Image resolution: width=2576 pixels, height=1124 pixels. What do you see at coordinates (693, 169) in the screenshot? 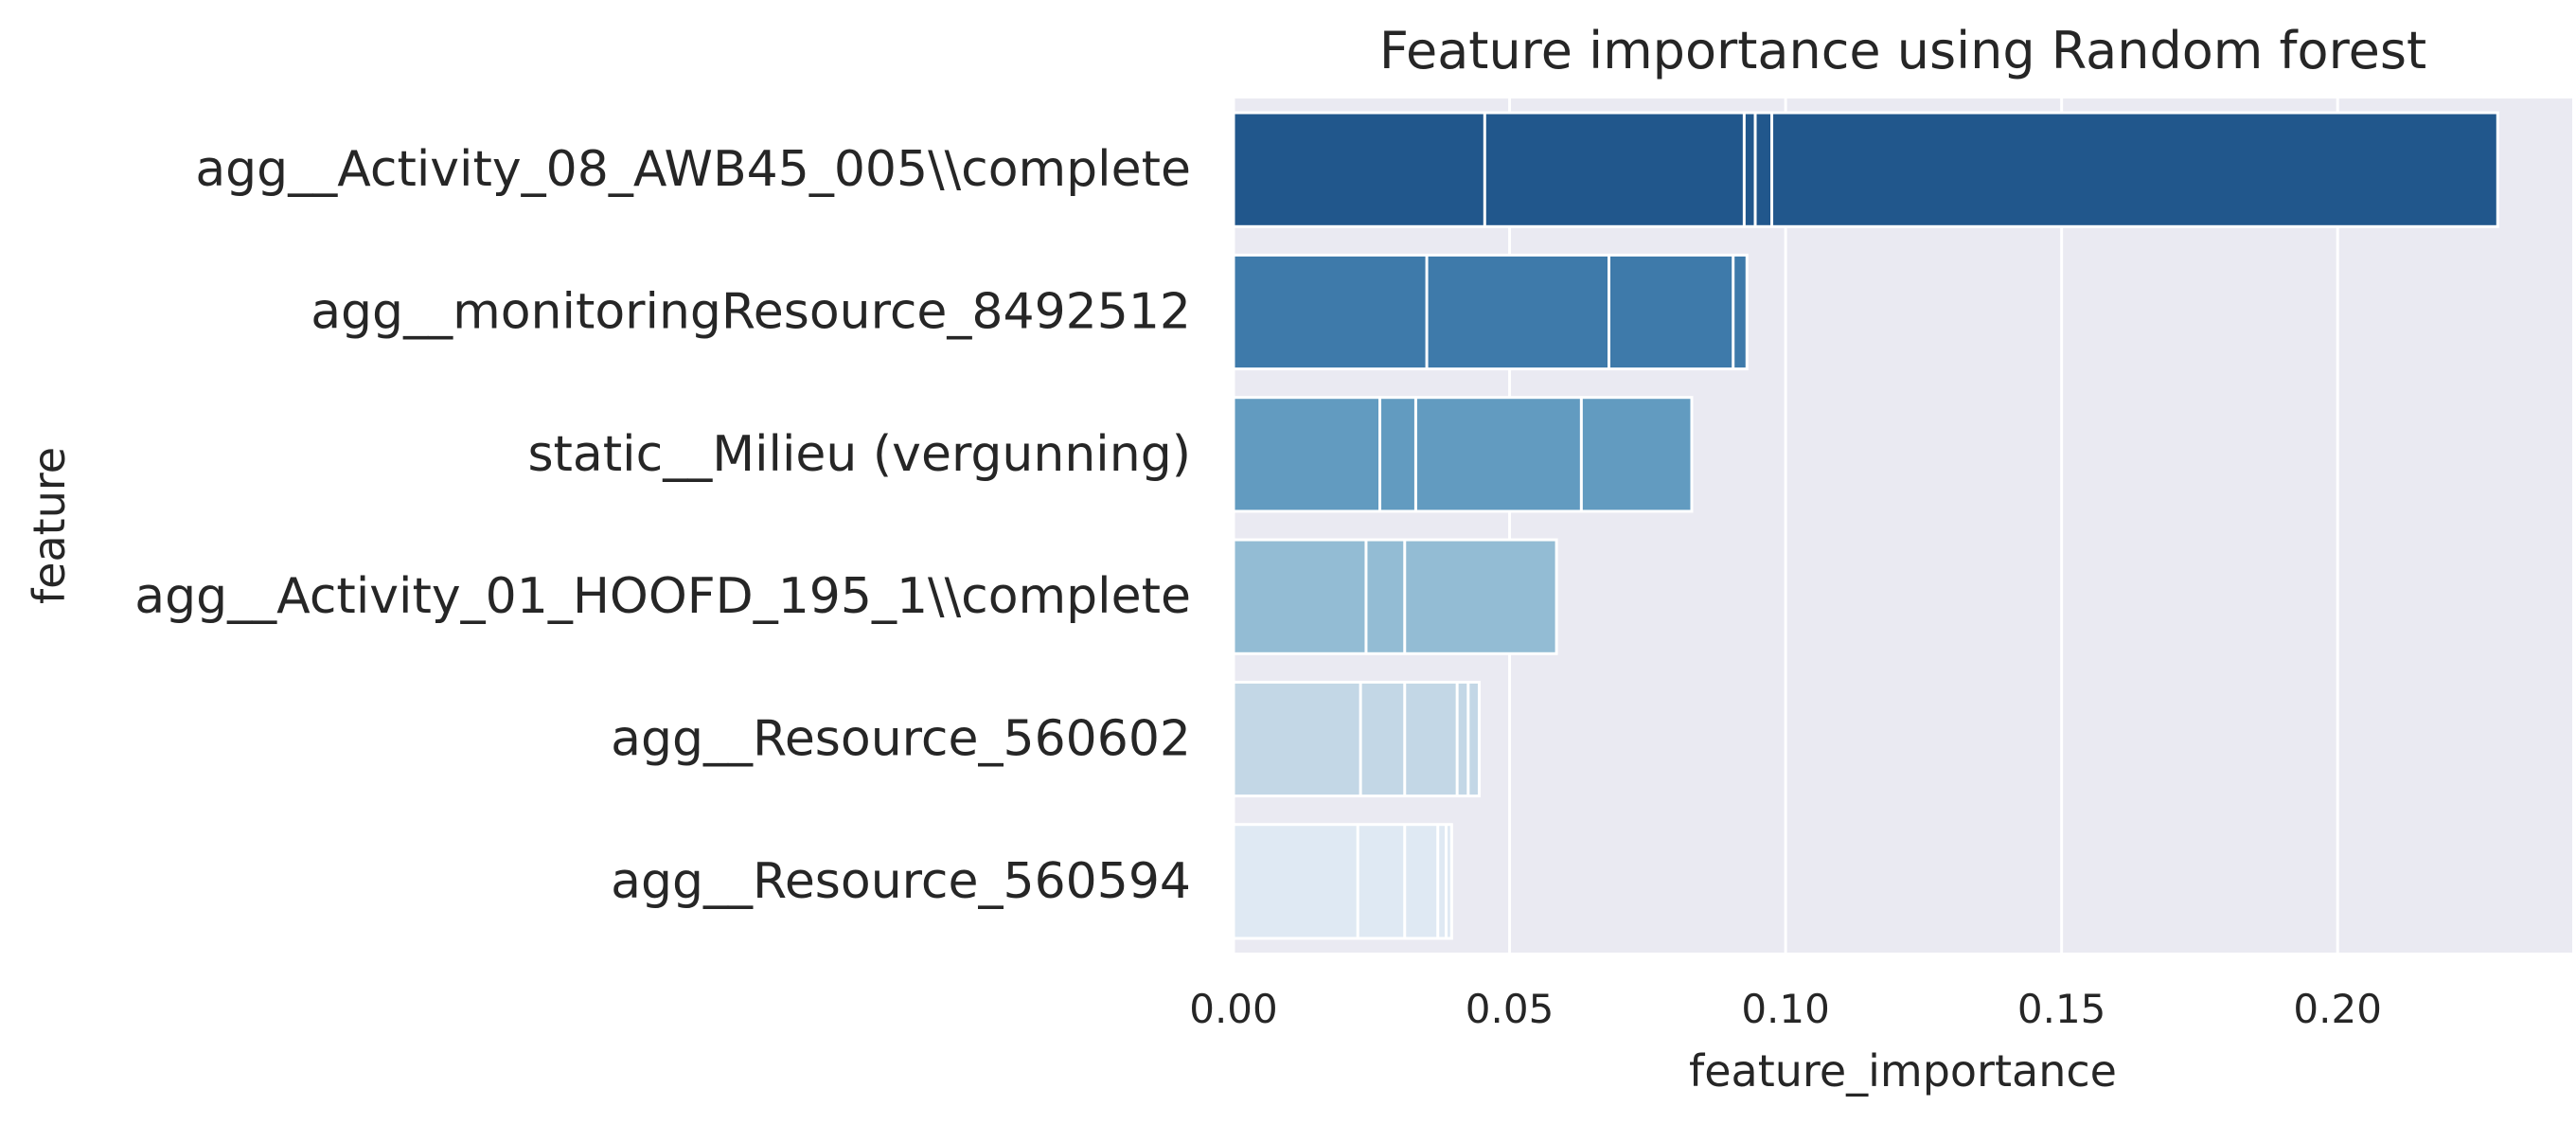
I see `category-label: agg__Activity_08_AWB45_005\\complete` at bounding box center [693, 169].